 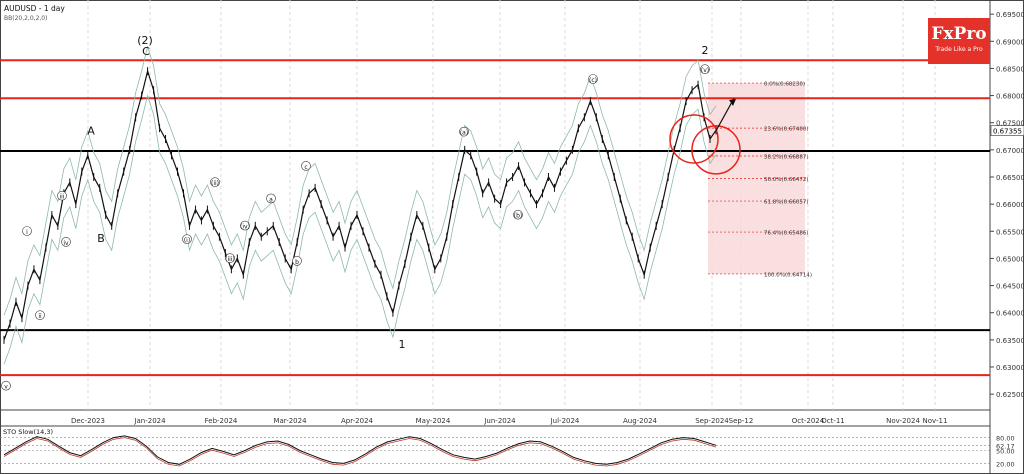 What do you see at coordinates (25, 18) in the screenshot?
I see `indicator-label: BB(20,2,0,2,0)` at bounding box center [25, 18].